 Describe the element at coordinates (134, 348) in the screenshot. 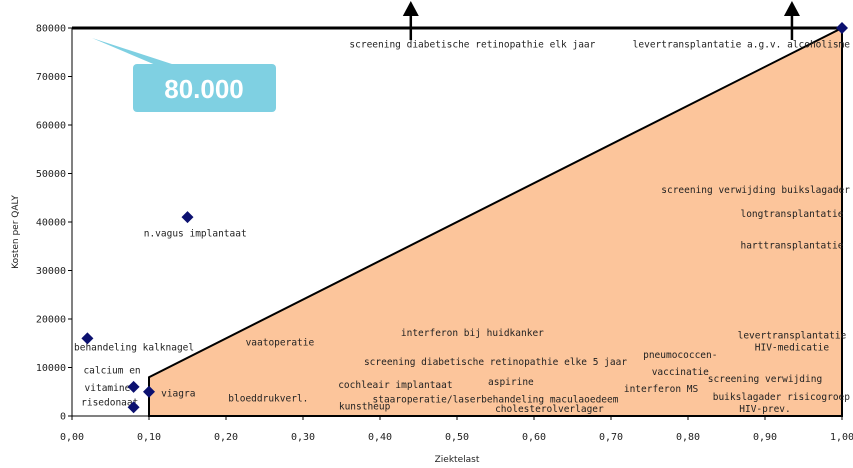

I see `point-label: behandeling kalknagel` at that location.